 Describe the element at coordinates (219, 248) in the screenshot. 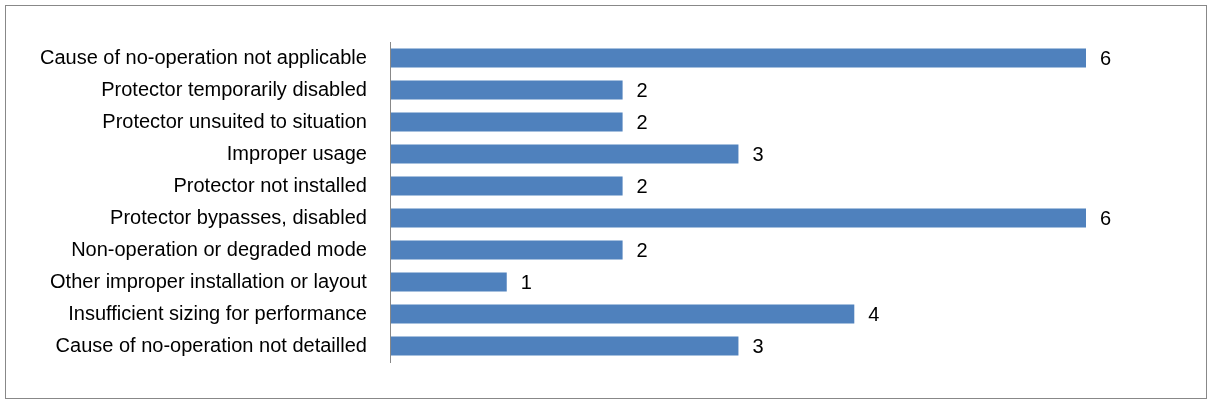

I see `y-tick-label: Non-operation or degraded mode` at that location.